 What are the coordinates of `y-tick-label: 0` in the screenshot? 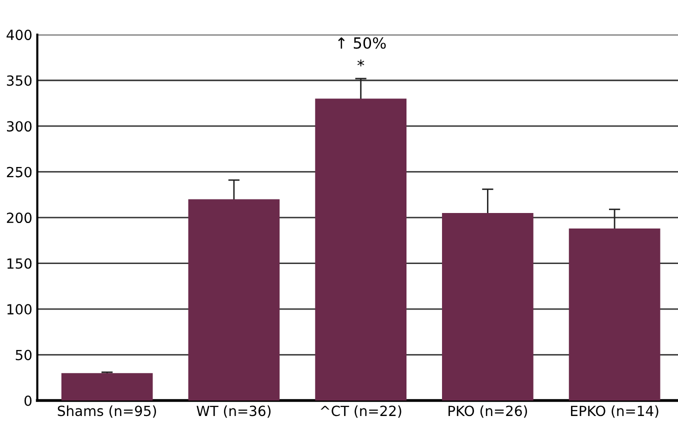 It's located at (28, 400).